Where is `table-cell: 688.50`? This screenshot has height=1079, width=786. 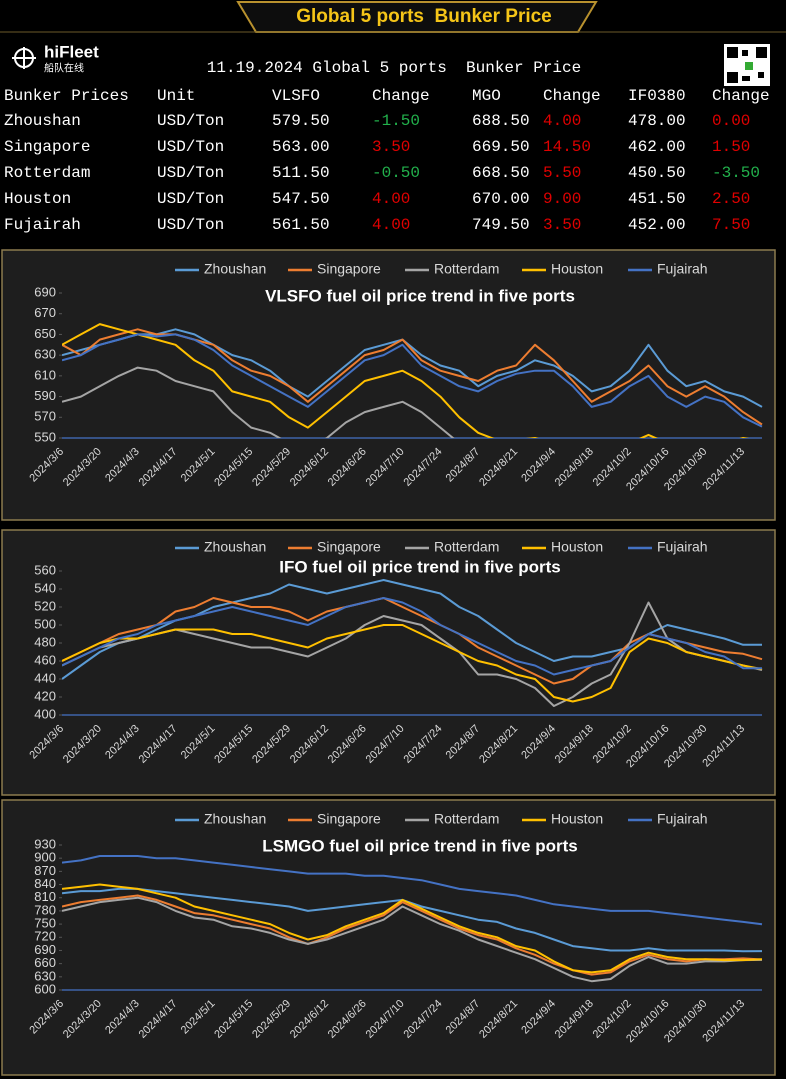
table-cell: 688.50 is located at coordinates (501, 121).